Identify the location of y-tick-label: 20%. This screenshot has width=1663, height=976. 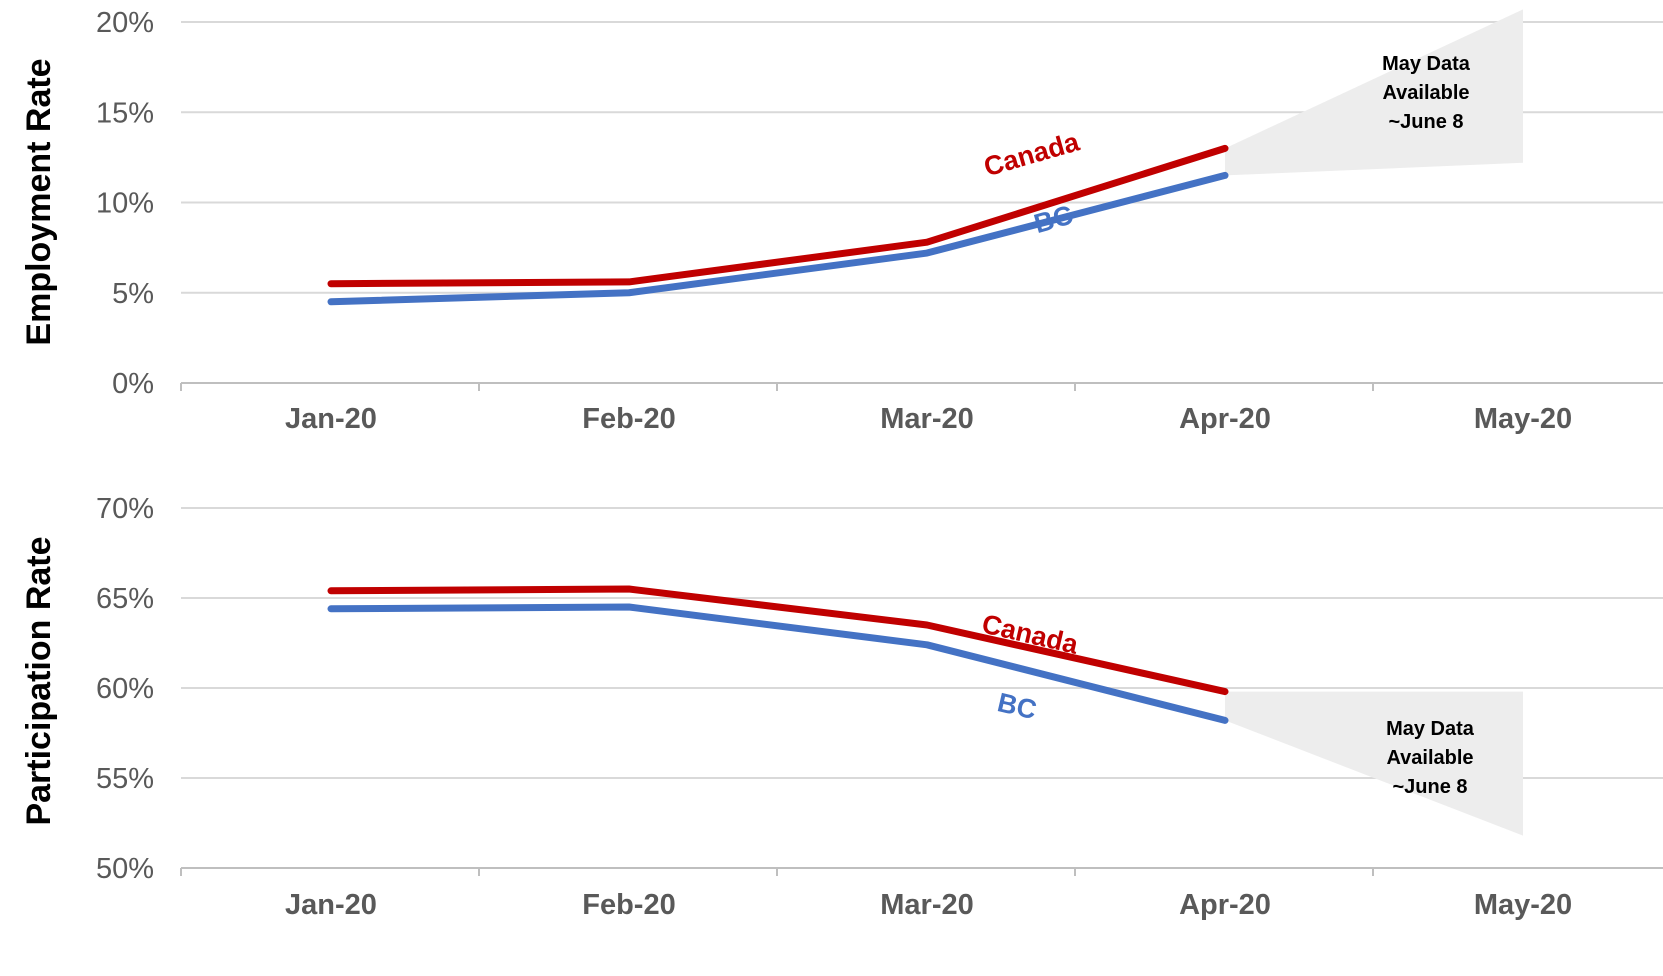
(125, 23).